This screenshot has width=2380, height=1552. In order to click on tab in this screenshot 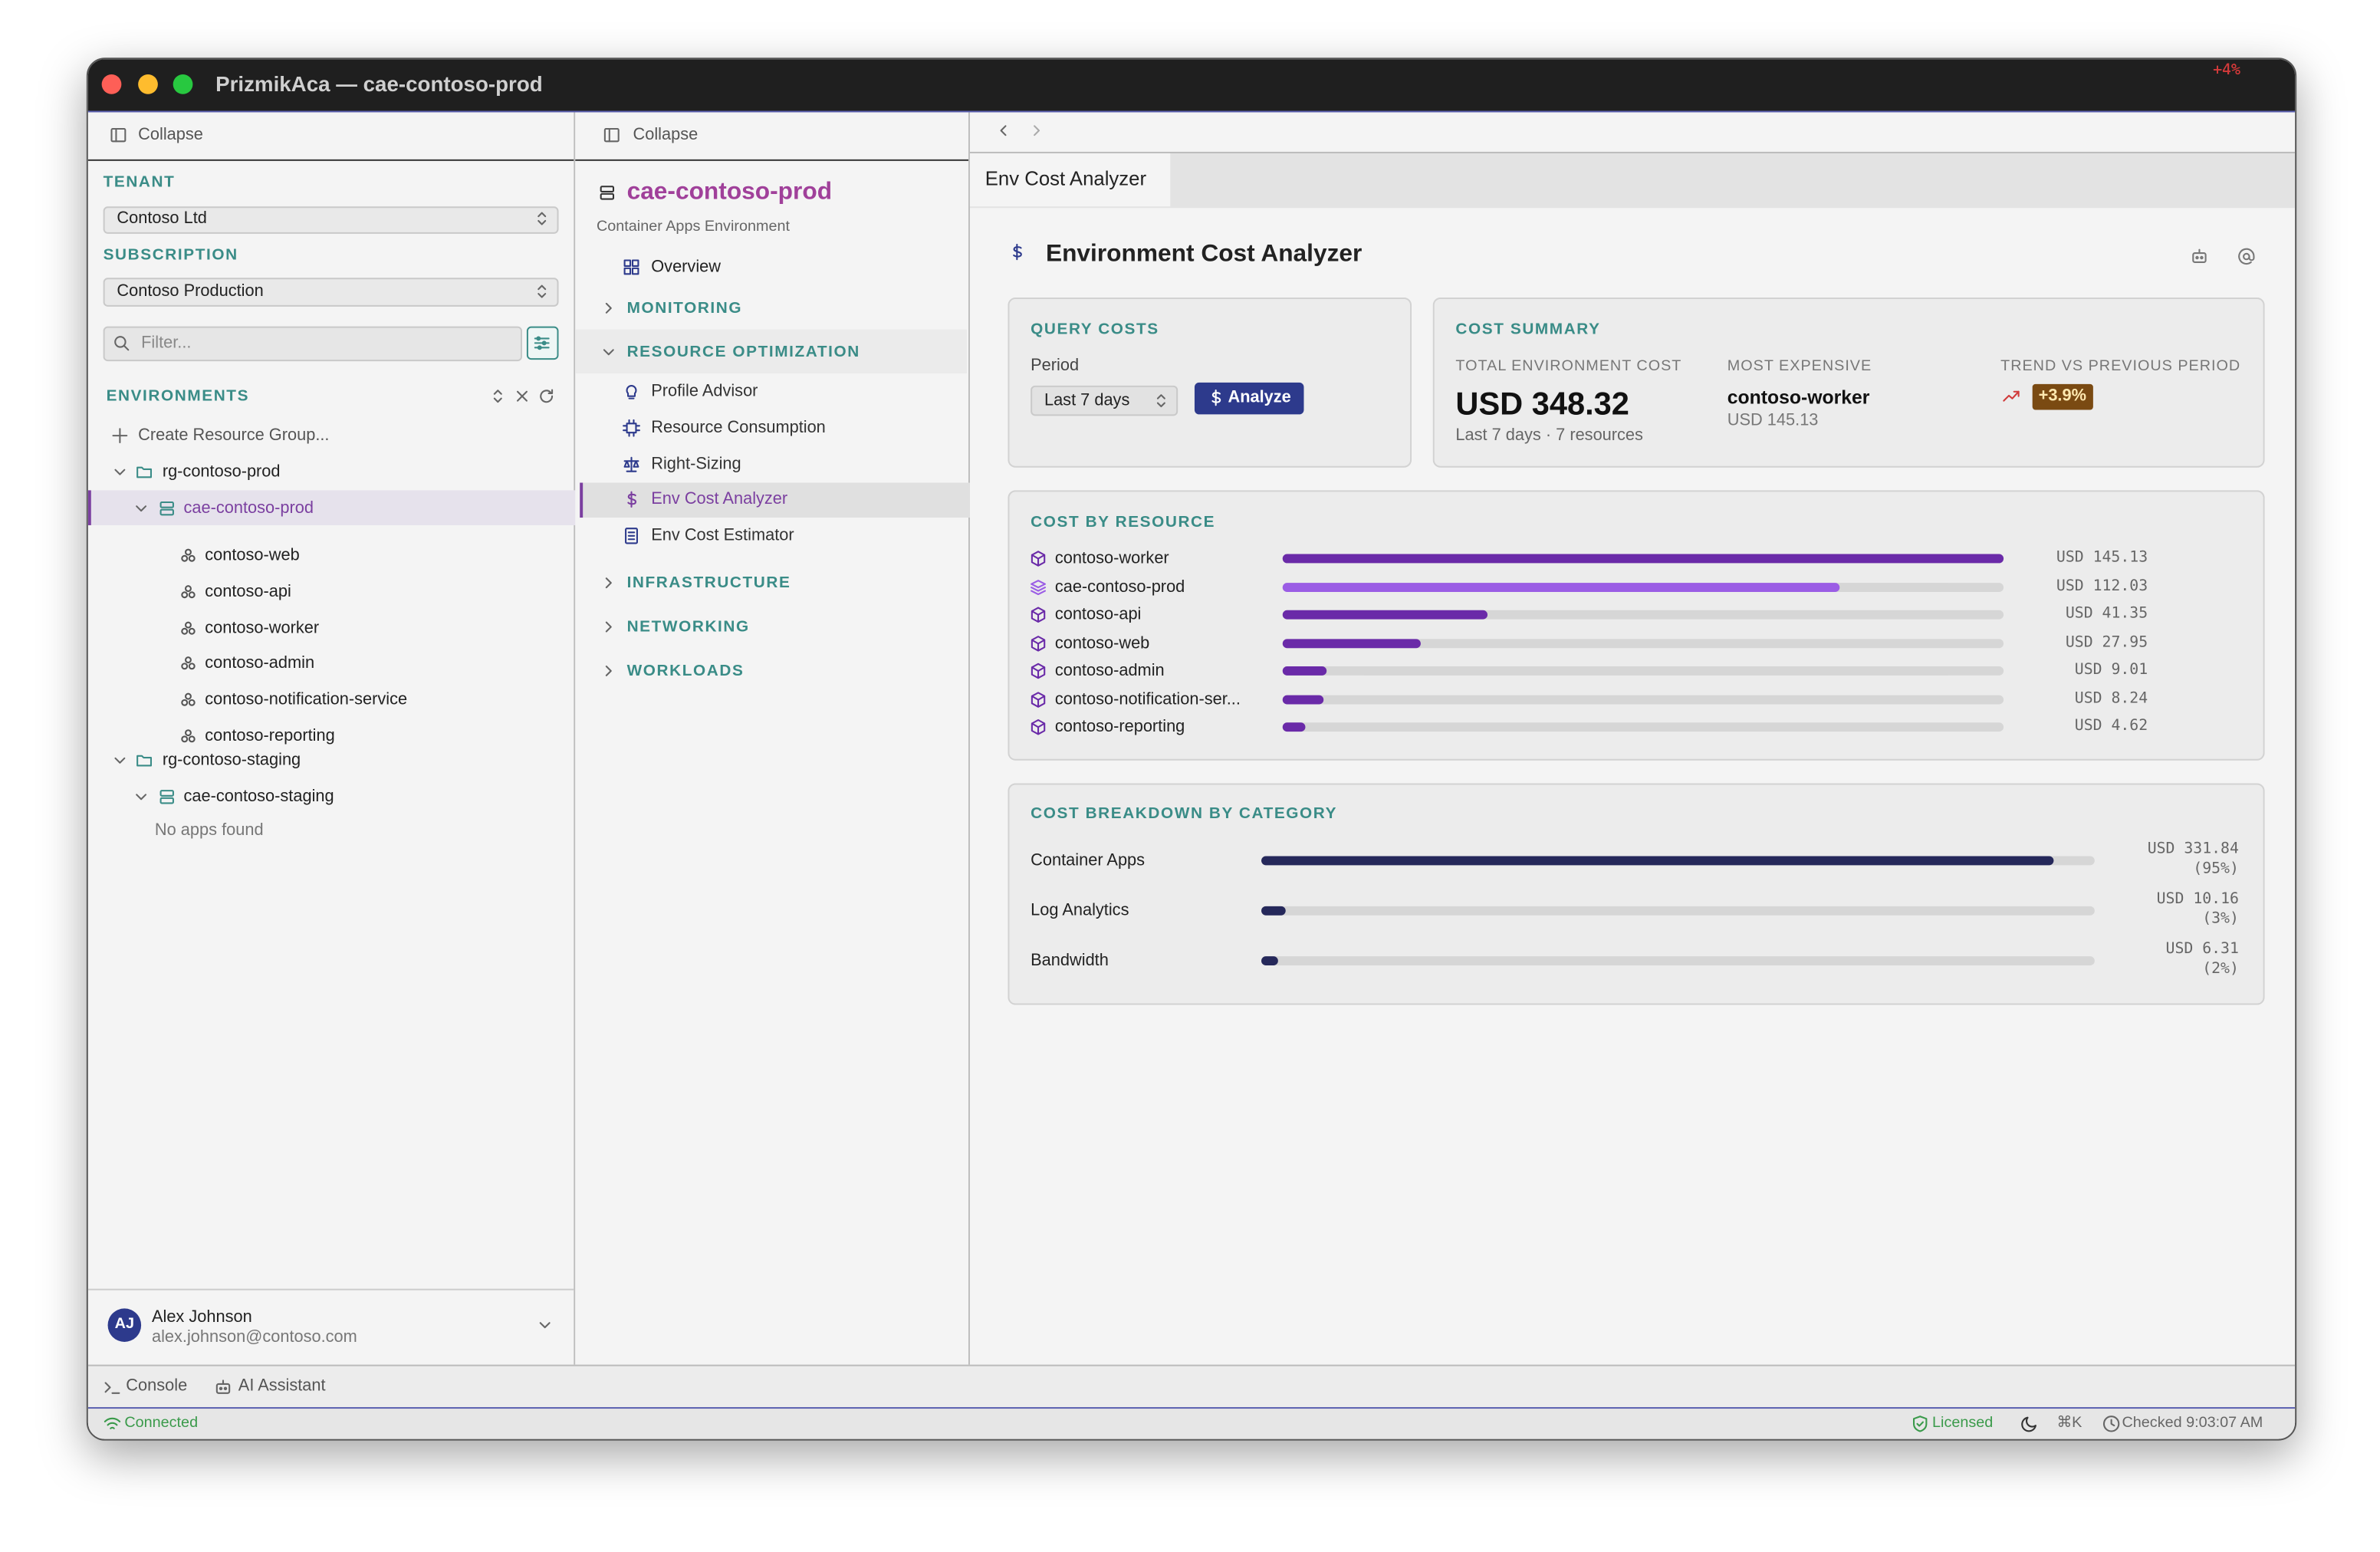, I will do `click(1070, 180)`.